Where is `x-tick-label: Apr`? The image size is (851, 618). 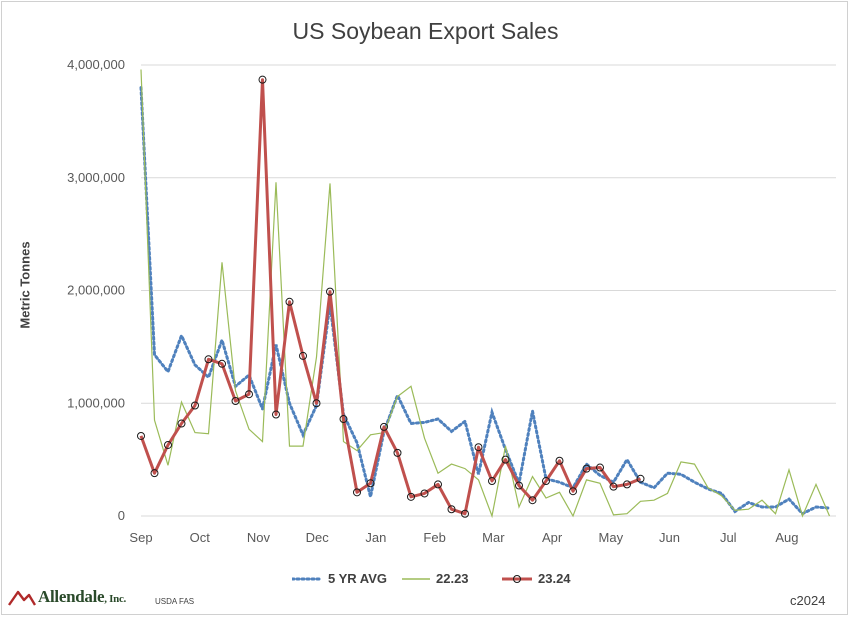
x-tick-label: Apr is located at coordinates (552, 537).